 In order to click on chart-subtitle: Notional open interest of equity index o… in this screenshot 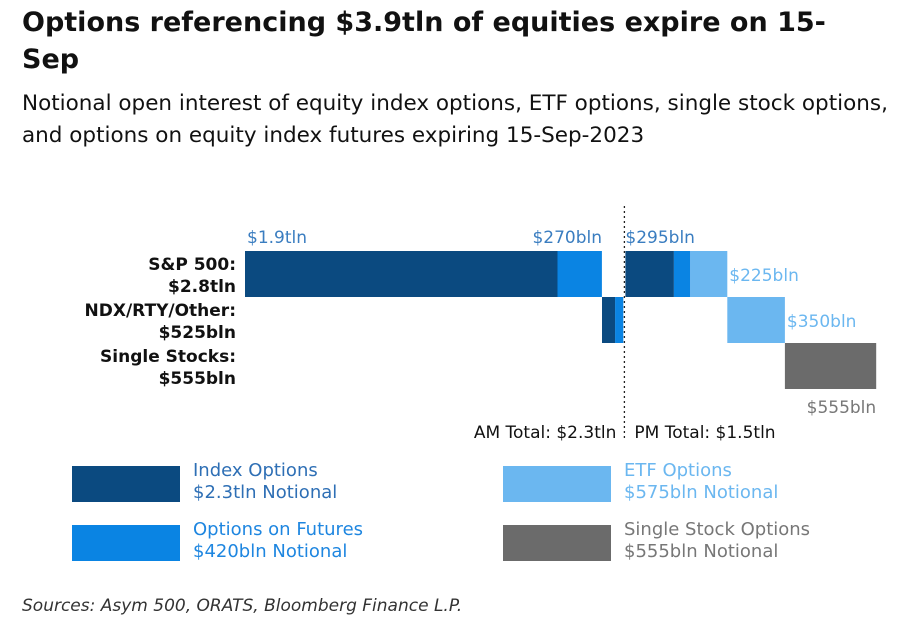, I will do `click(455, 119)`.